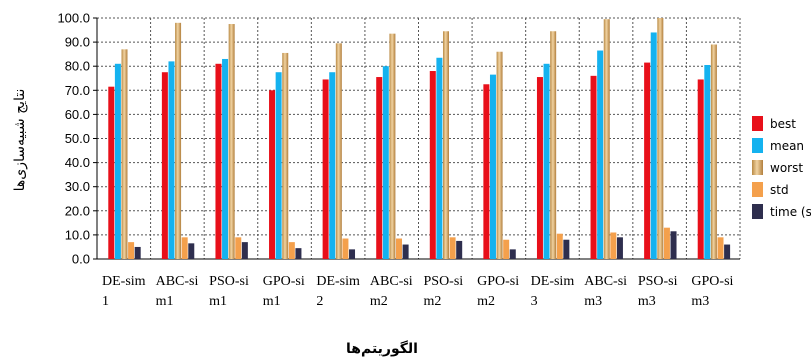 The image size is (811, 363). Describe the element at coordinates (77, 234) in the screenshot. I see `y-tick-label: 10.0` at that location.